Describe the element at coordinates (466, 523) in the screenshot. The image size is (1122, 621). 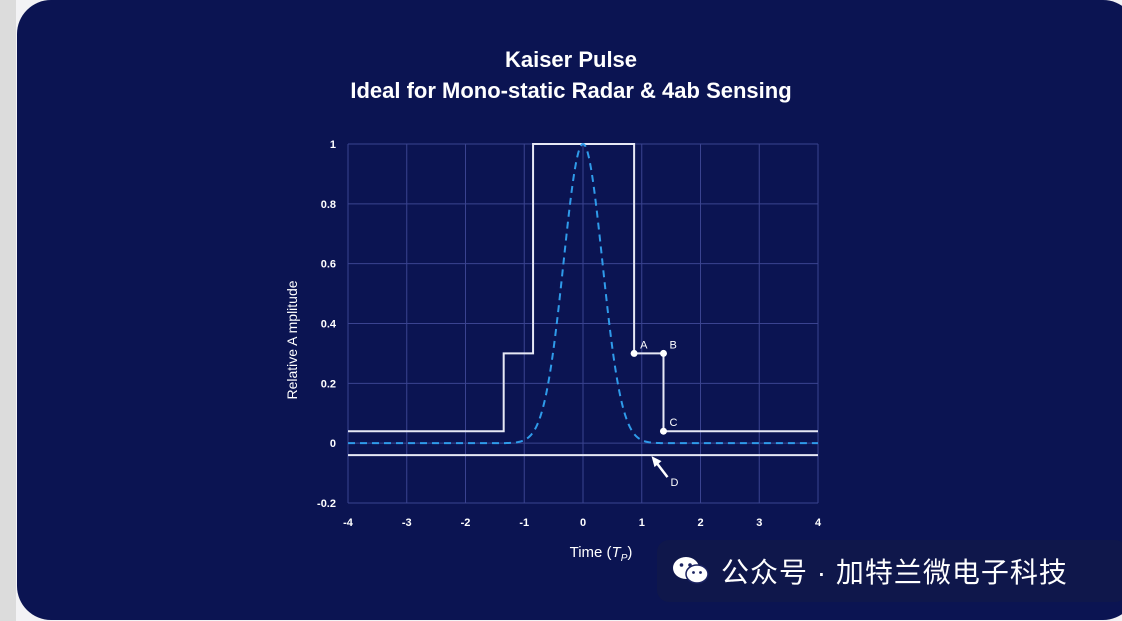
I see `x-tick-label-2: -2` at that location.